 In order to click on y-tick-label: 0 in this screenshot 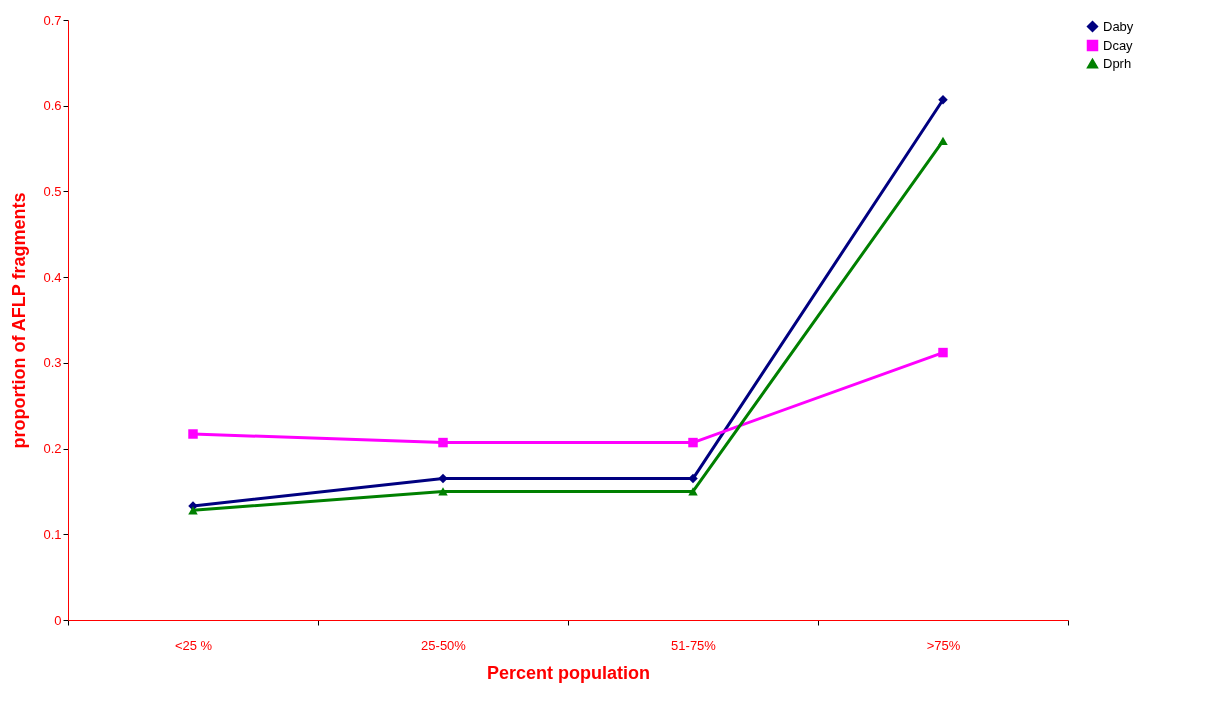, I will do `click(58, 620)`.